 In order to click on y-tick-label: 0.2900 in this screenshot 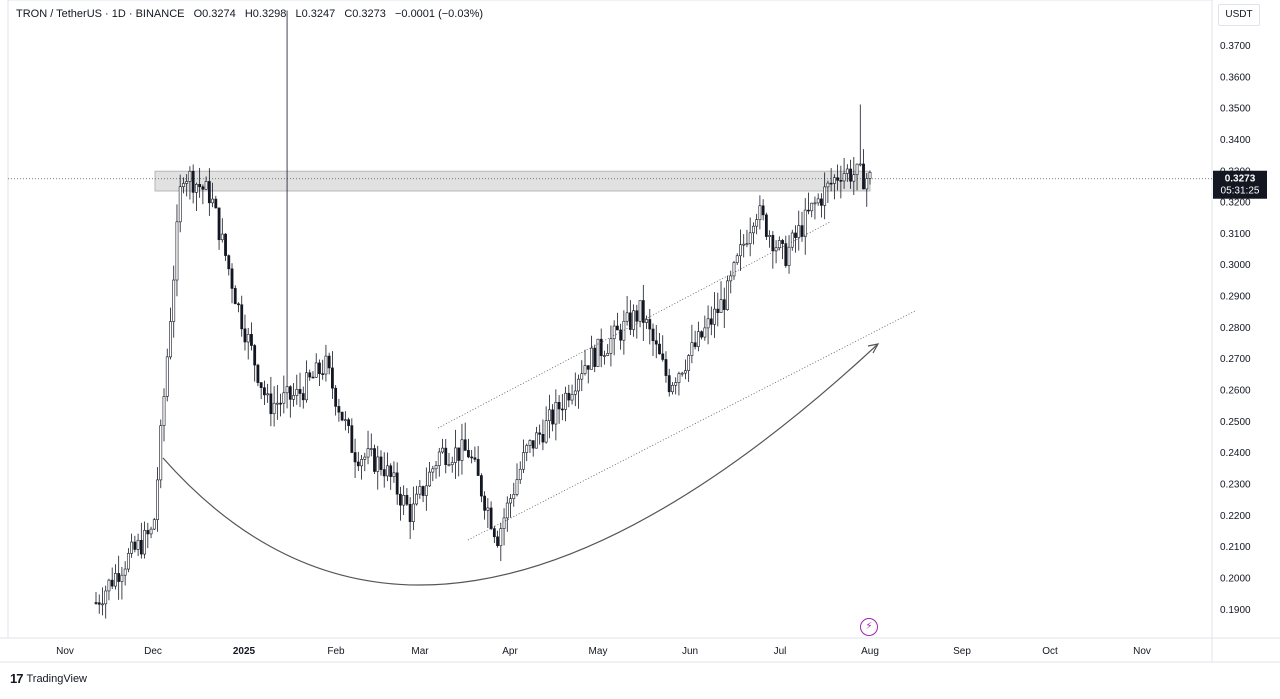, I will do `click(1235, 297)`.